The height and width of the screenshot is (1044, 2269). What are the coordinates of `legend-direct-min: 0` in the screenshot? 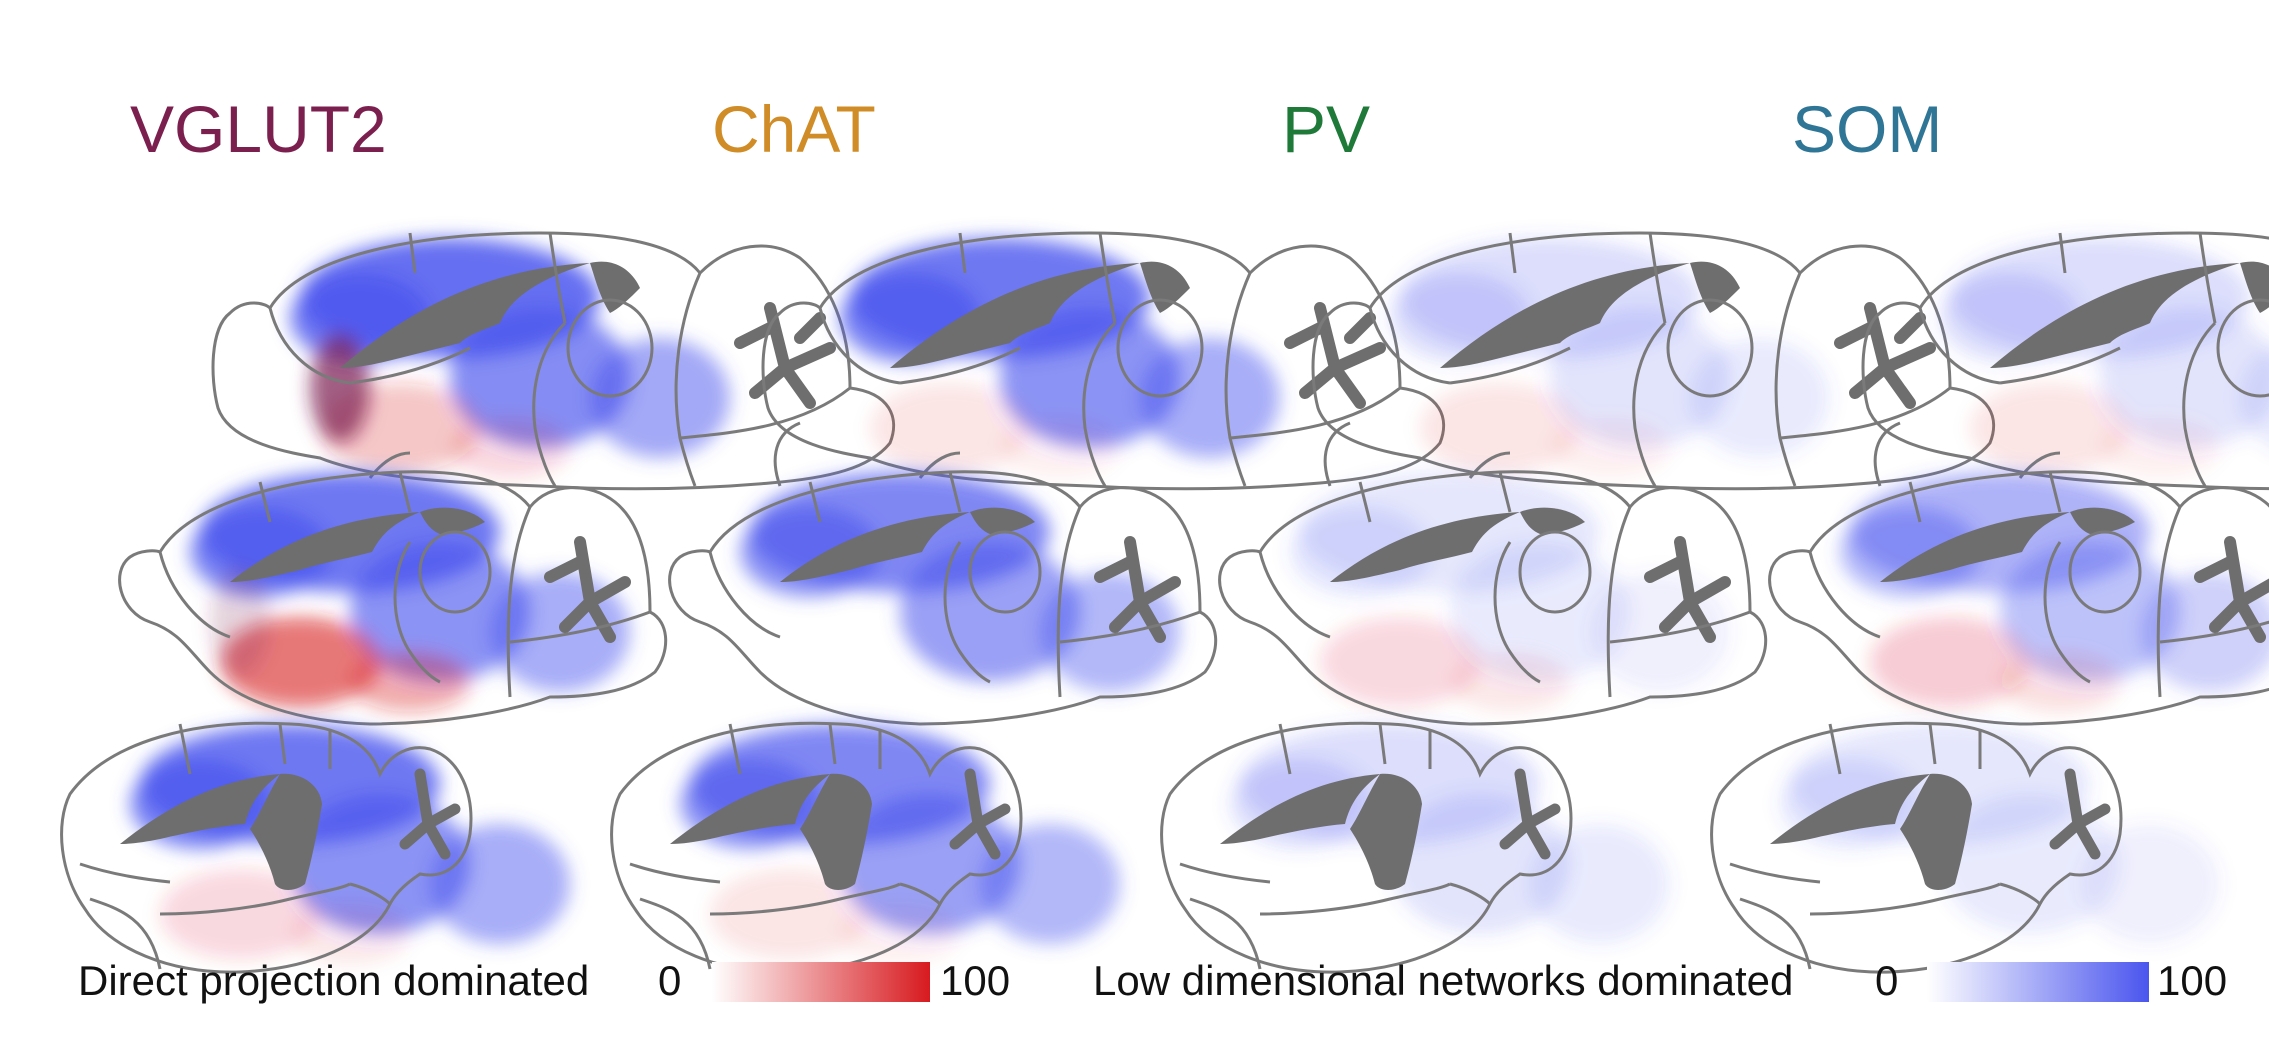 It's located at (669, 980).